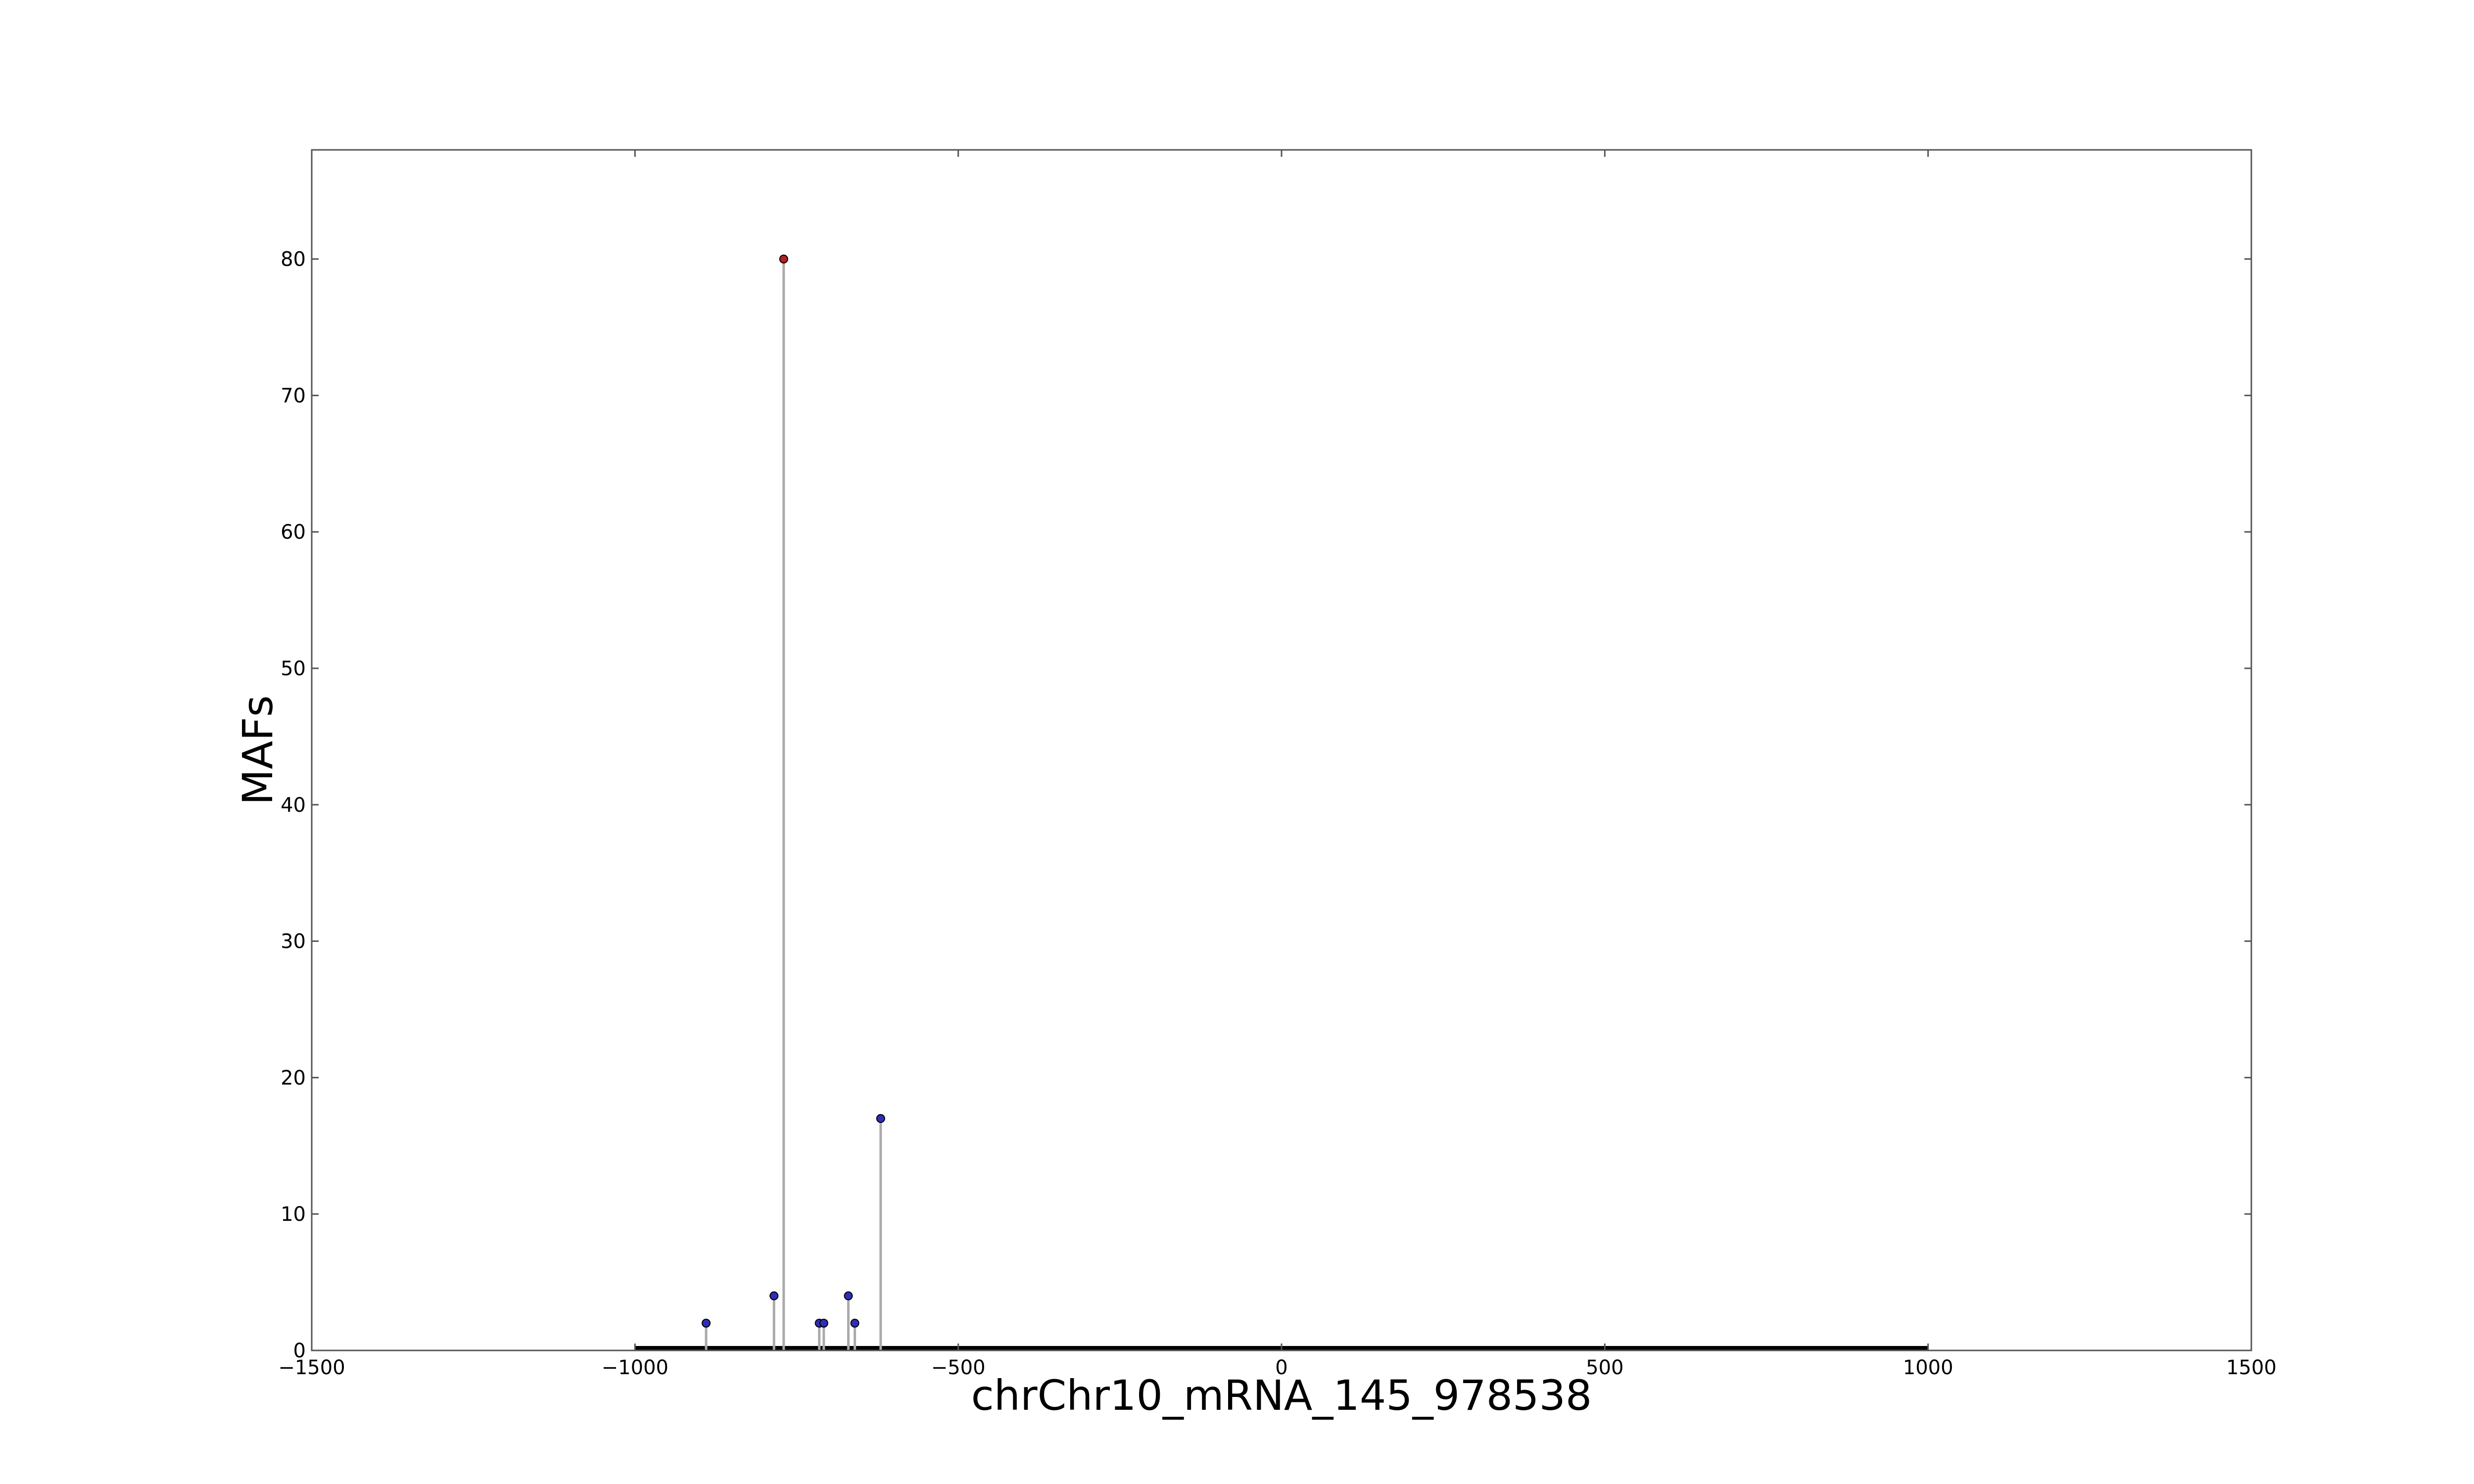 This screenshot has width=2474, height=1484. What do you see at coordinates (294, 1214) in the screenshot?
I see `y-tick-label-1: 10` at bounding box center [294, 1214].